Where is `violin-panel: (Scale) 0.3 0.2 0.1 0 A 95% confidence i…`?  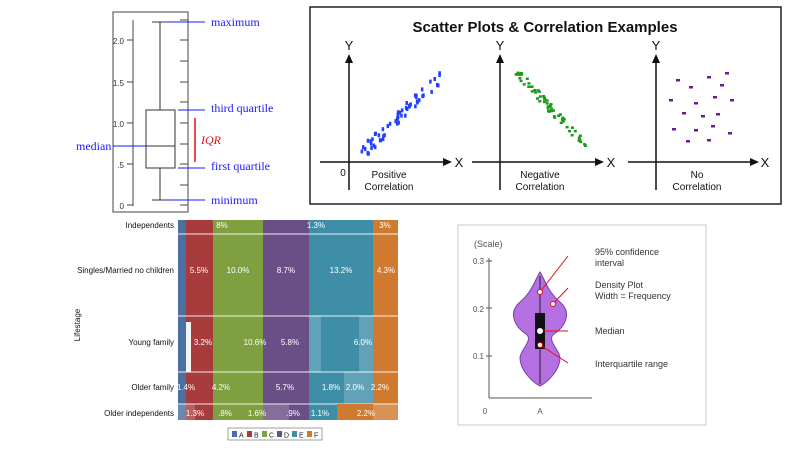
violin-panel: (Scale) 0.3 0.2 0.1 0 A 95% confidence i… is located at coordinates (582, 325).